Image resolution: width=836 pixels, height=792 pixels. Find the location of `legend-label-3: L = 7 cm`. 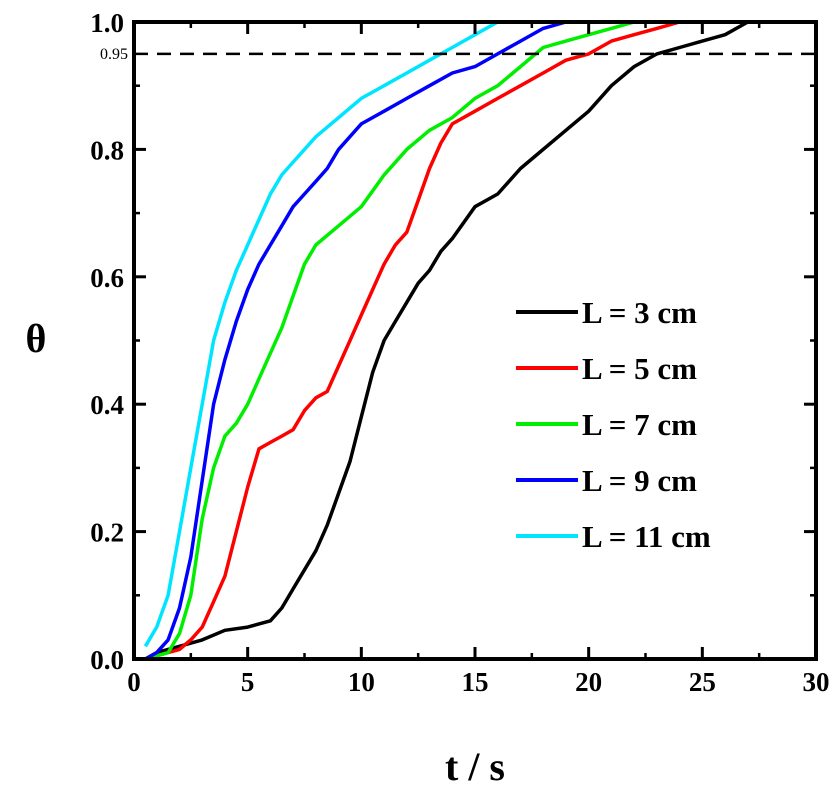

legend-label-3: L = 7 cm is located at coordinates (639, 424).